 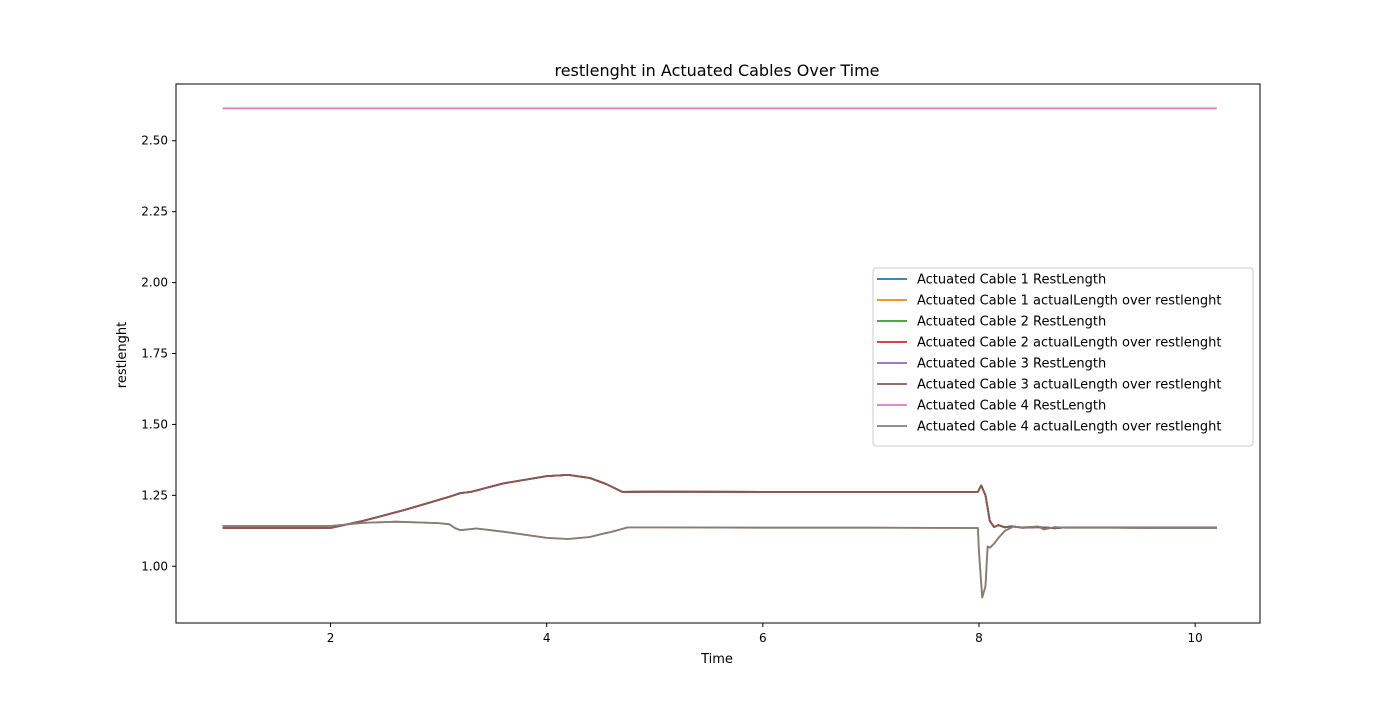 What do you see at coordinates (763, 638) in the screenshot?
I see `x-tick-label: 6` at bounding box center [763, 638].